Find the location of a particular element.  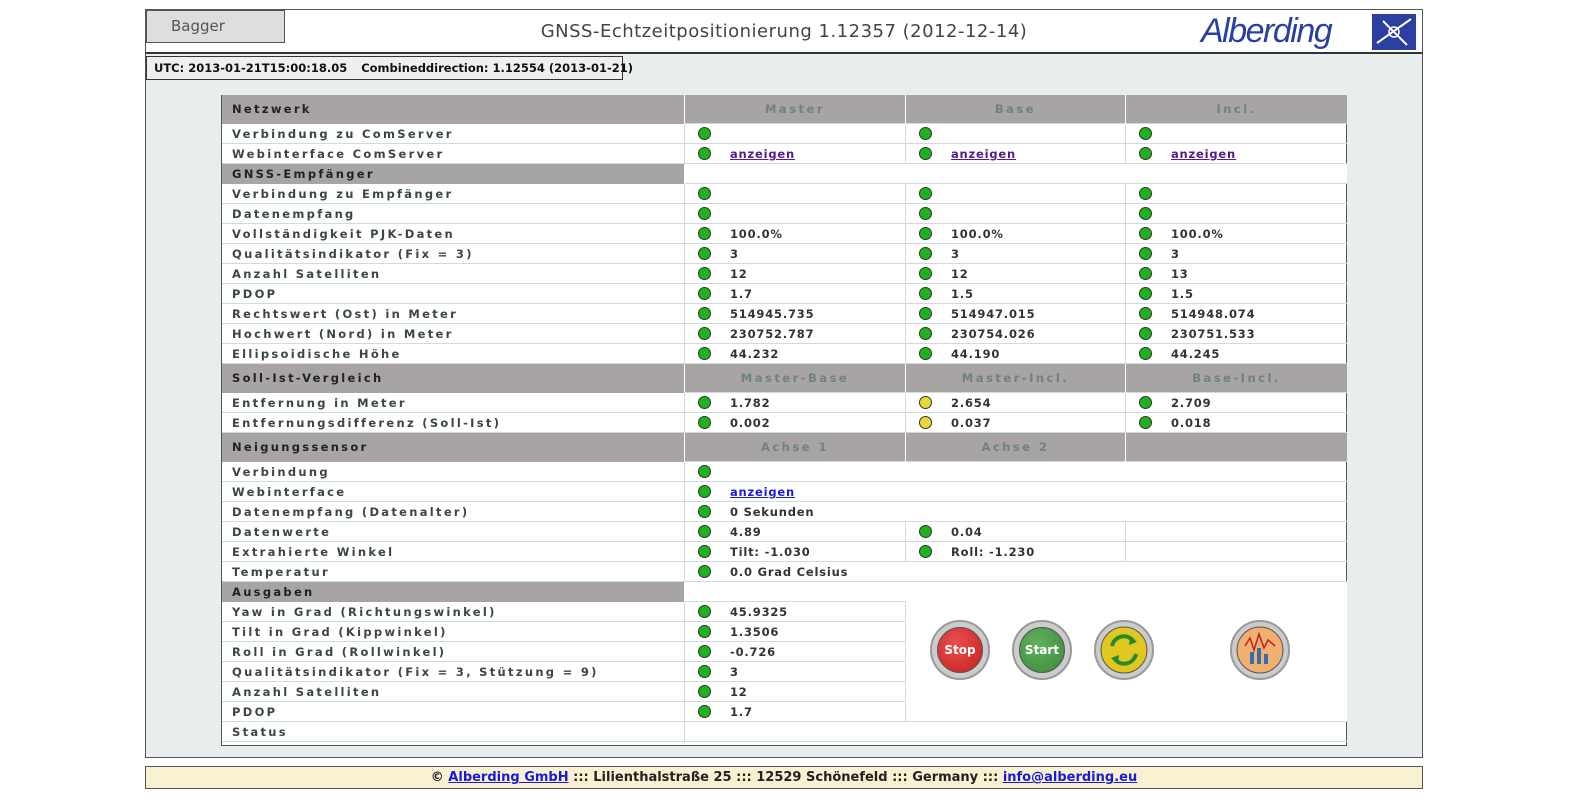

value-cell: Tilt: -1.030 is located at coordinates (795, 552).